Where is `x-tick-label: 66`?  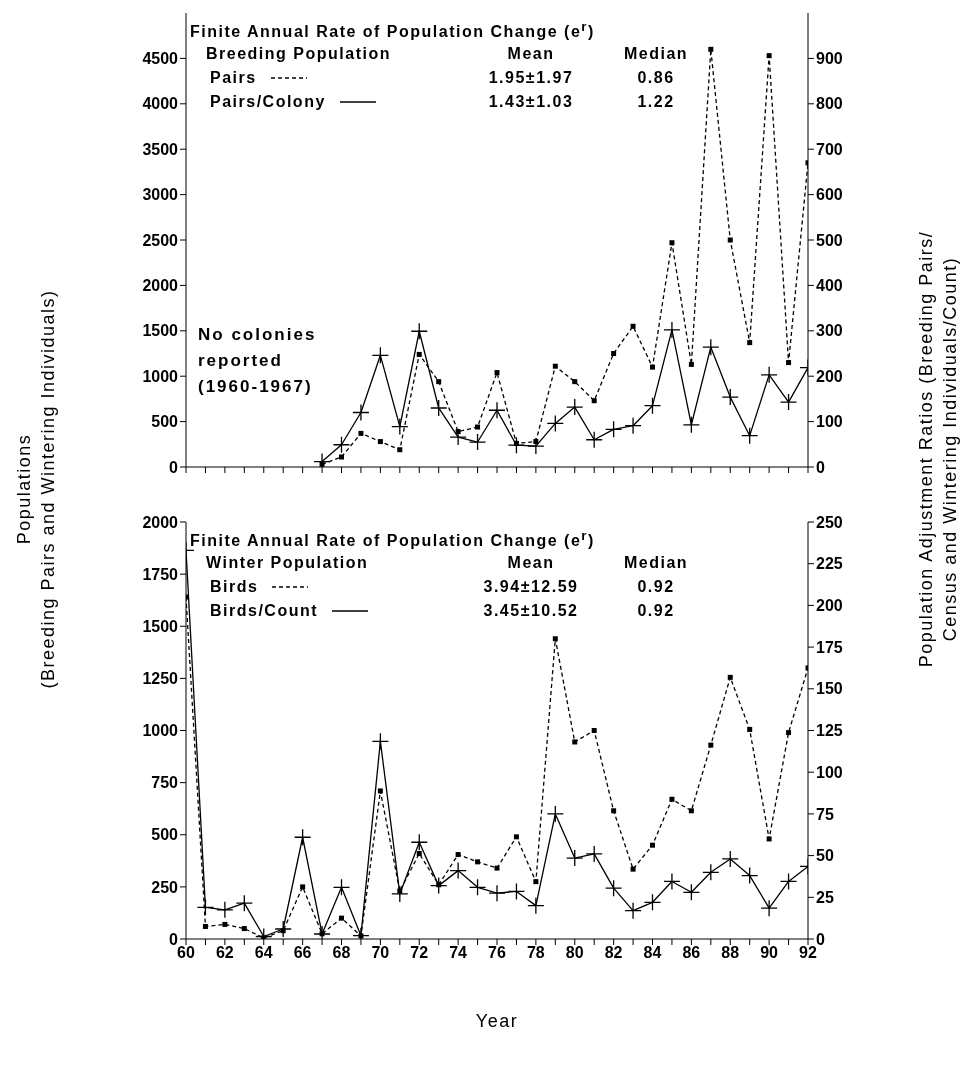
x-tick-label: 66 is located at coordinates (302, 953).